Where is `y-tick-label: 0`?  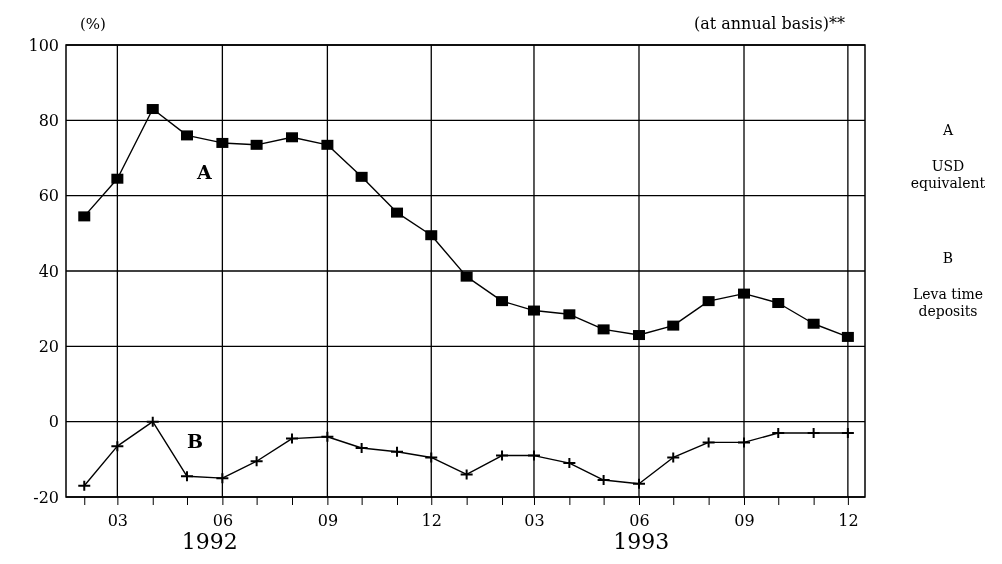 y-tick-label: 0 is located at coordinates (53, 422).